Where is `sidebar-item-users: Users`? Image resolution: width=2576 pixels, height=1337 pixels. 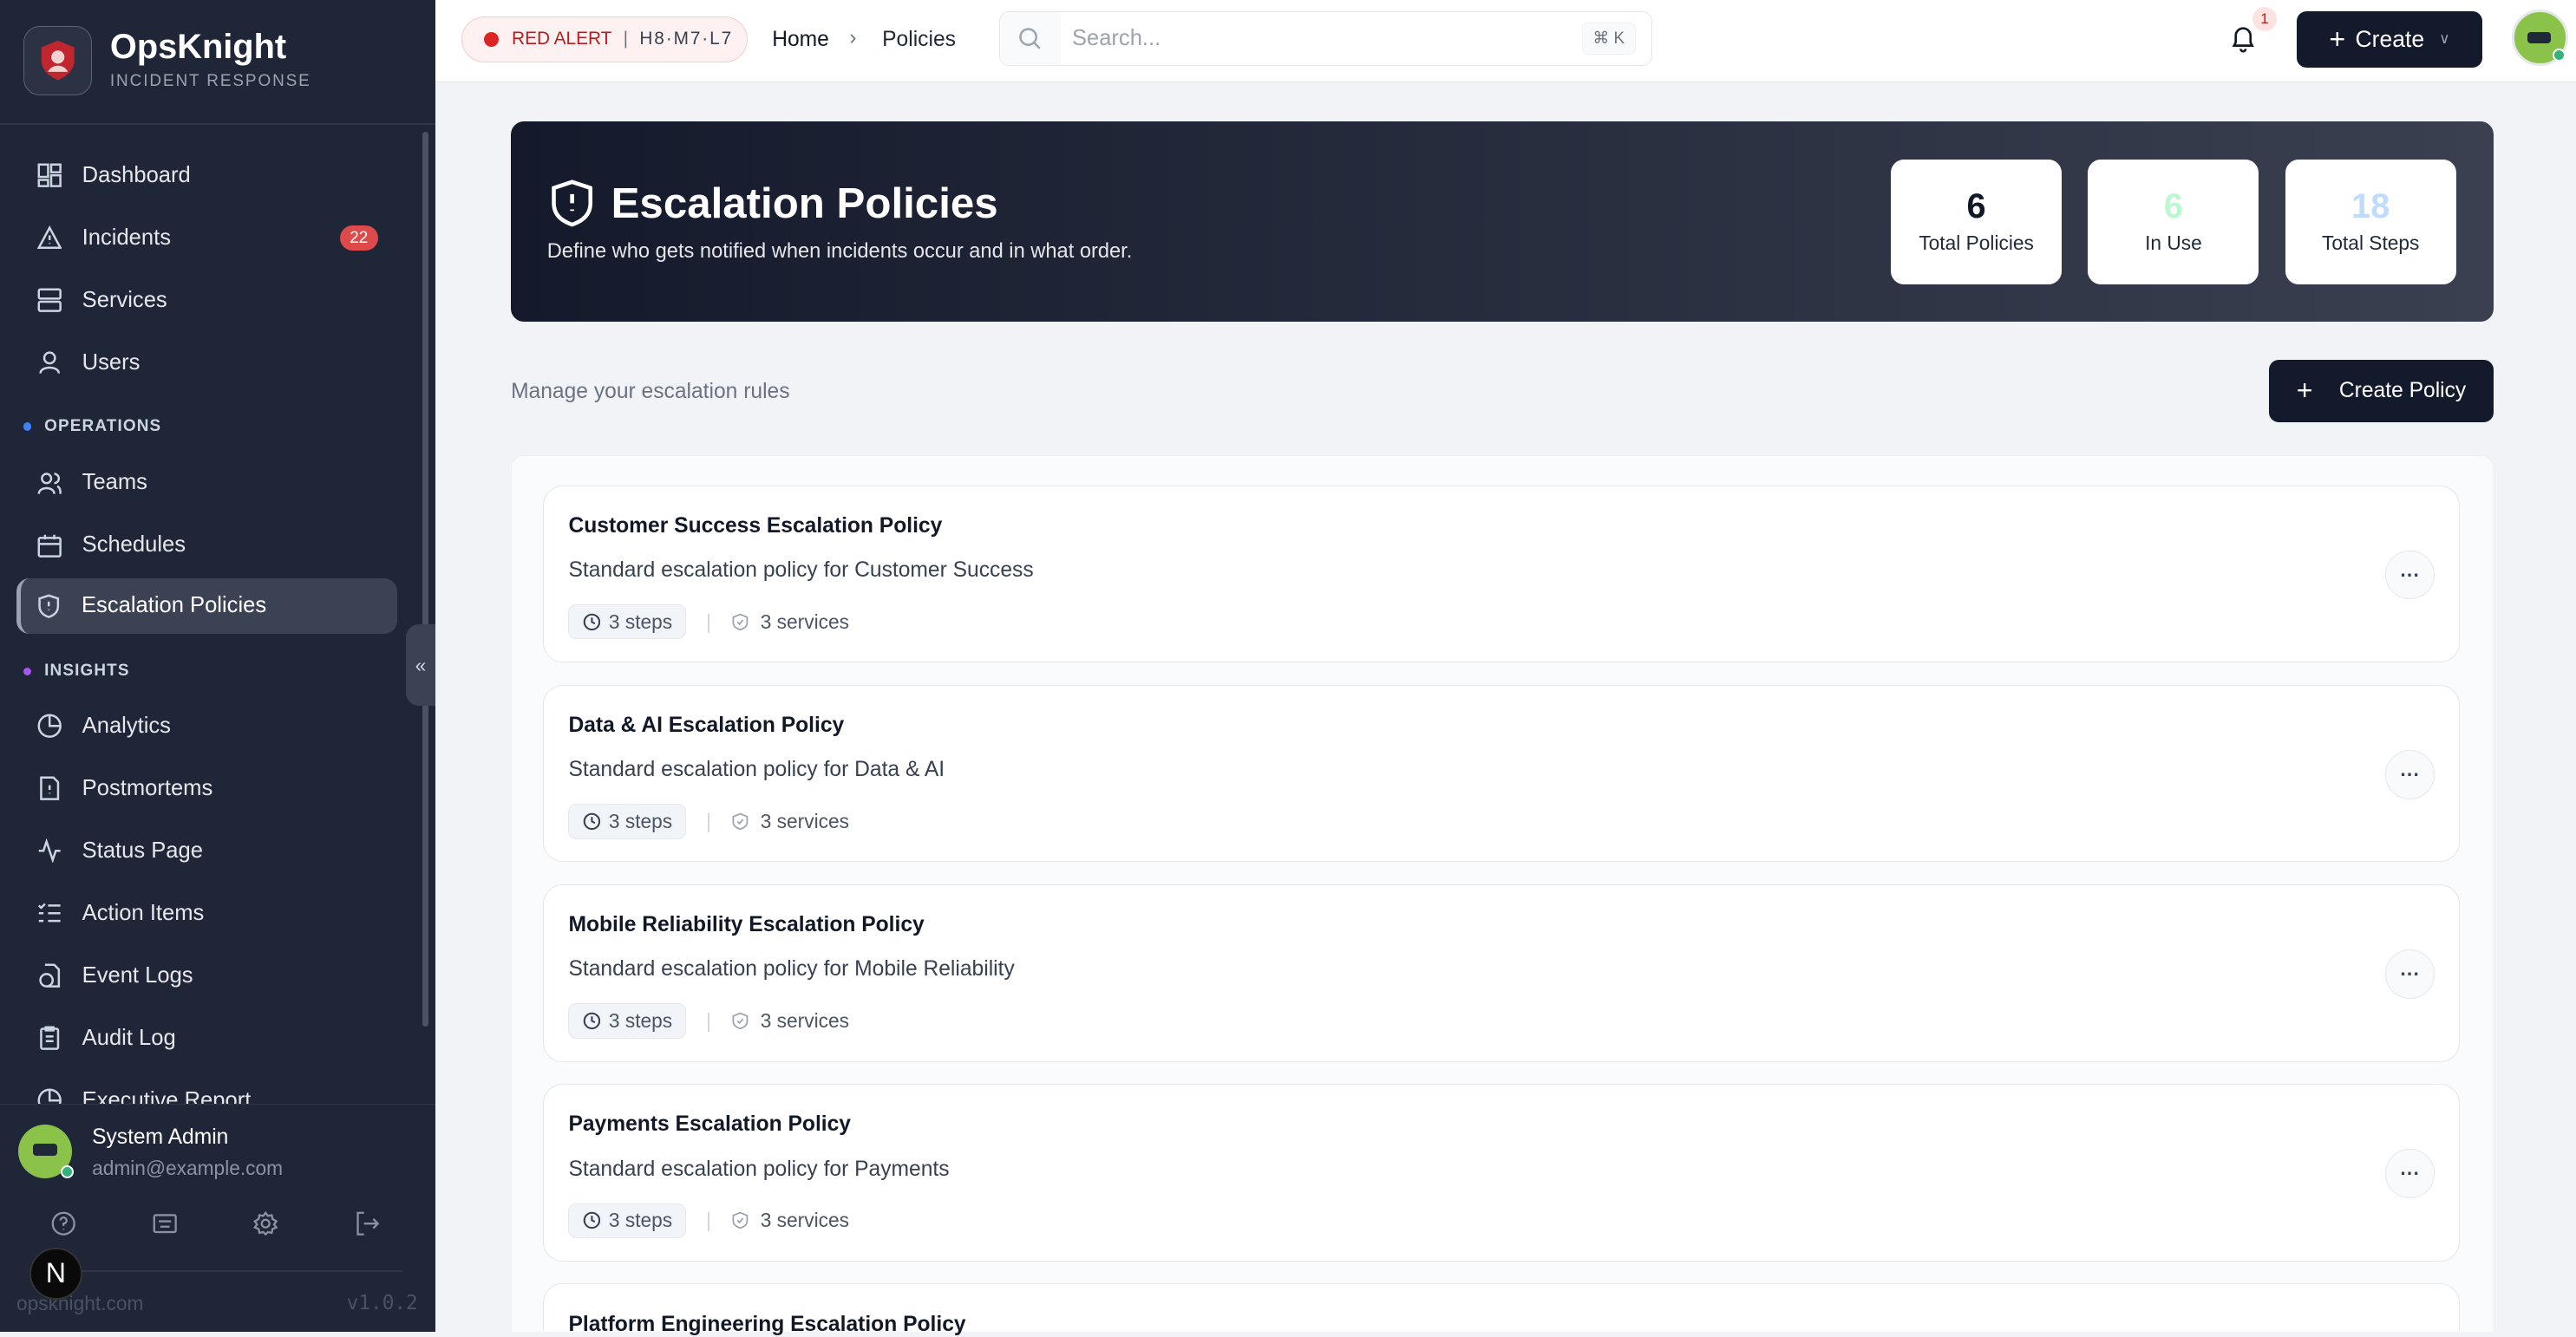 sidebar-item-users: Users is located at coordinates (206, 362).